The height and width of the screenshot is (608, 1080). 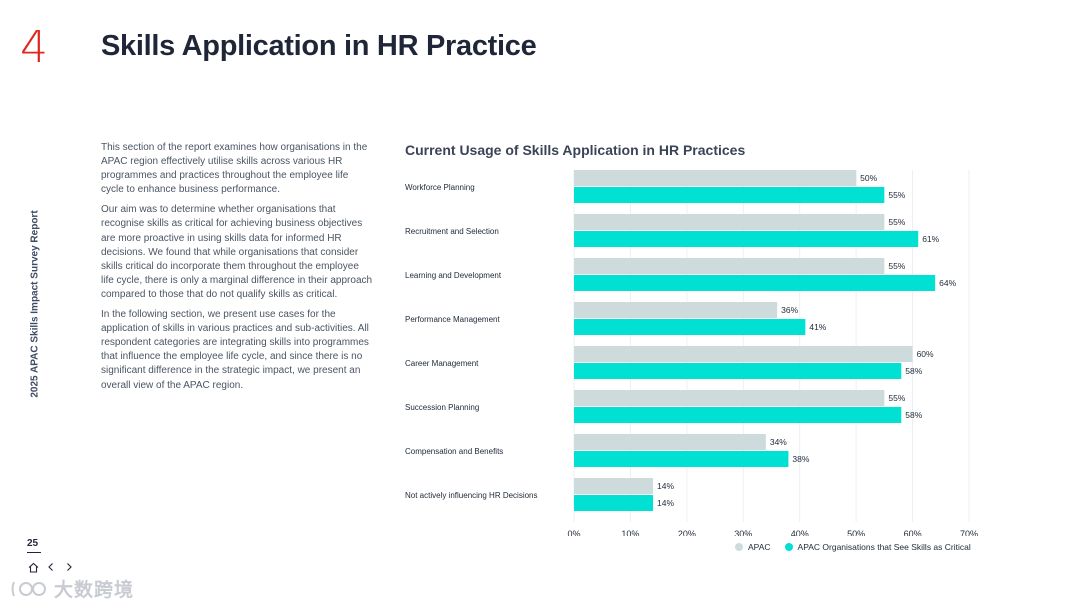 I want to click on x-tick-label: 70%, so click(x=969, y=532).